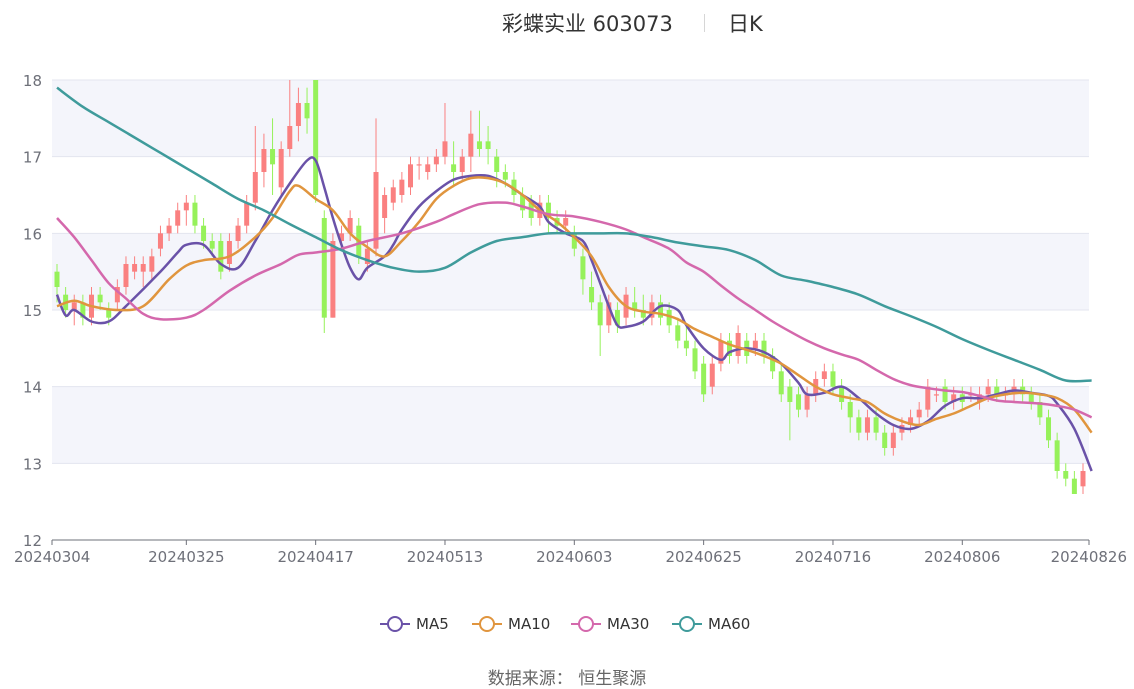  I want to click on y-tick-label: 15, so click(32, 311).